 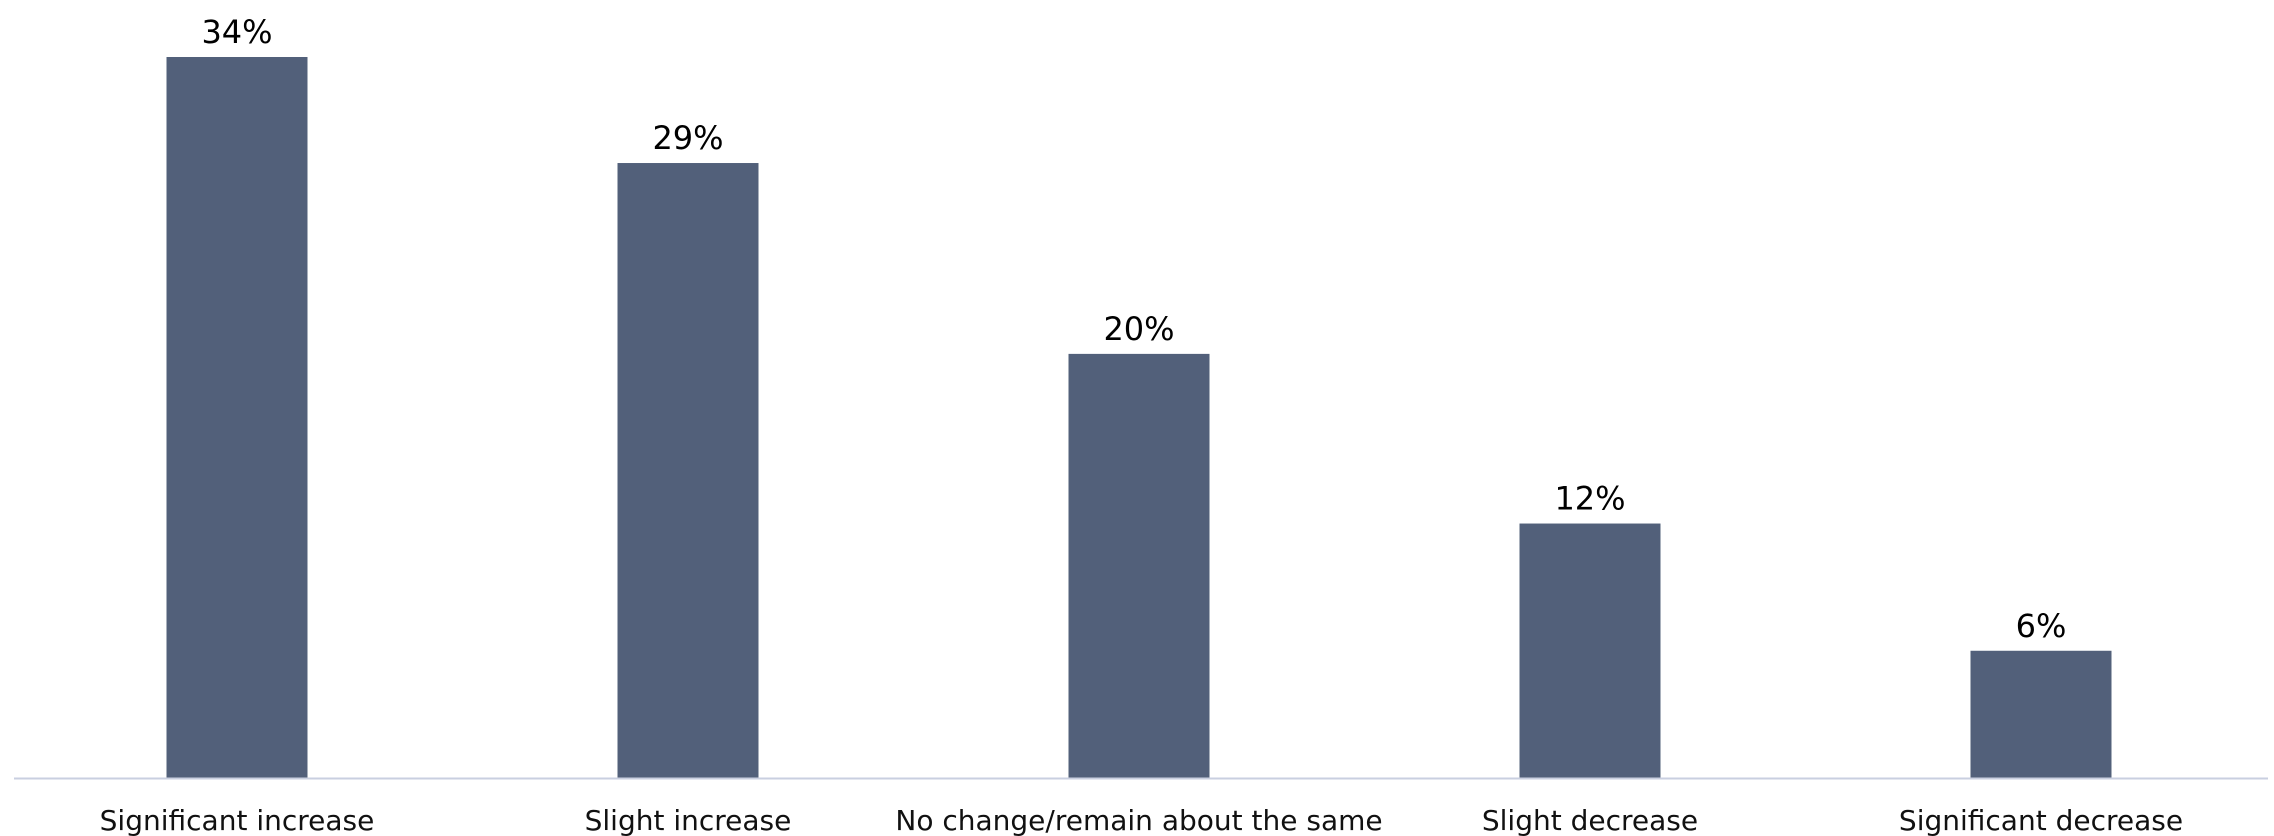 I want to click on category-label: Significant decrease, so click(x=2041, y=820).